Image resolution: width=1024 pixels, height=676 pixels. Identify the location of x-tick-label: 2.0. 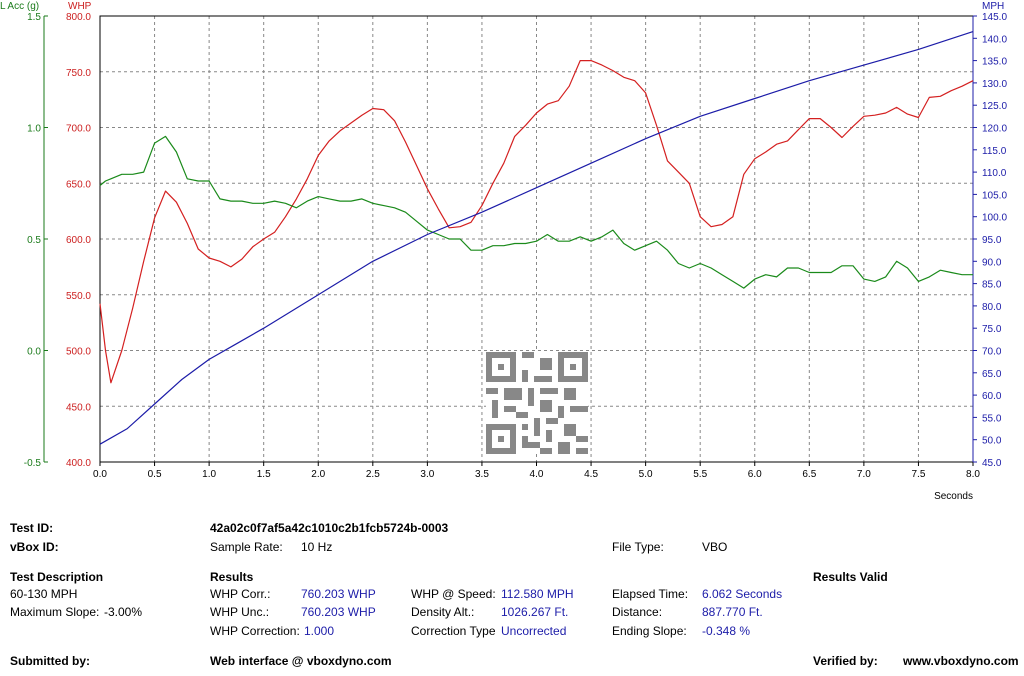
(318, 474).